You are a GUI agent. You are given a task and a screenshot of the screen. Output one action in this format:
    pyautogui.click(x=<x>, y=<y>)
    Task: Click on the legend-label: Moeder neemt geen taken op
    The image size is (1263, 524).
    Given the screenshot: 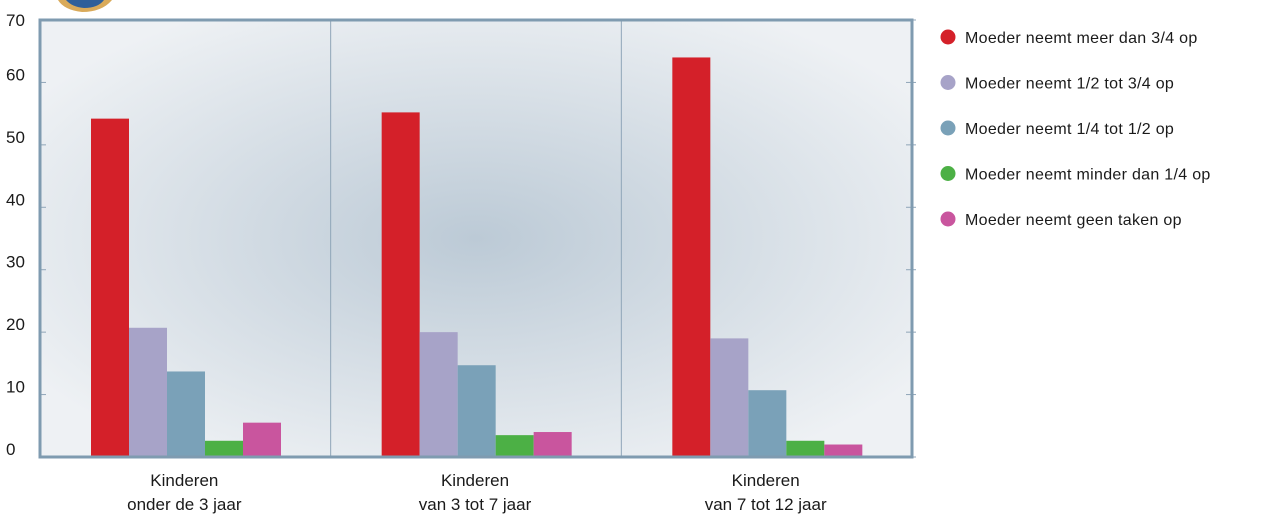 What is the action you would take?
    pyautogui.click(x=1073, y=220)
    